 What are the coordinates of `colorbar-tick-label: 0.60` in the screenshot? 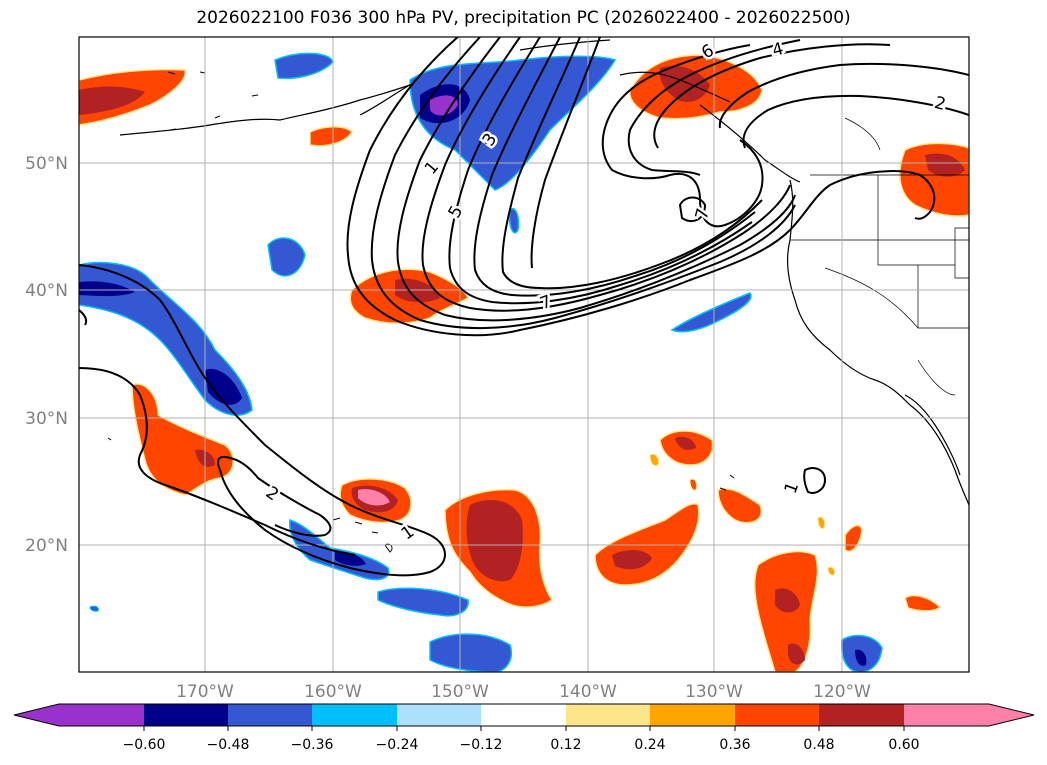 It's located at (903, 745).